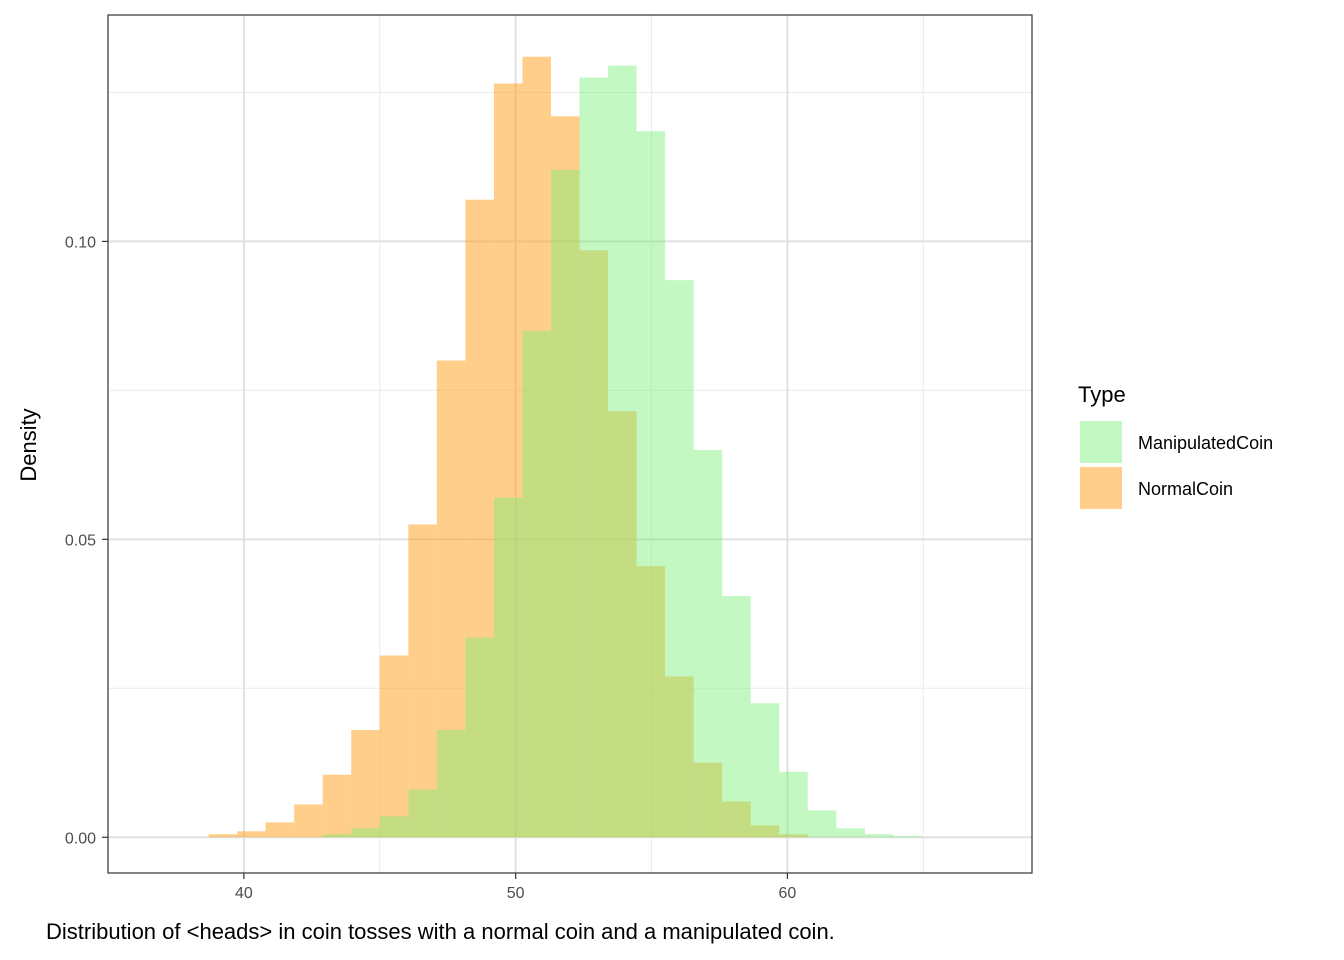  Describe the element at coordinates (80, 838) in the screenshot. I see `y-tick-label: 0.00` at that location.